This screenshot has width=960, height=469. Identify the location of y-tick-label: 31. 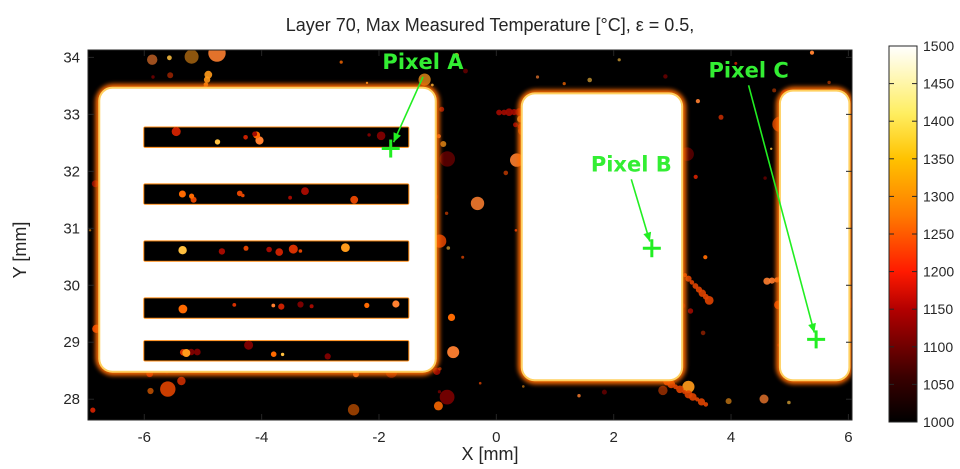
(71, 228).